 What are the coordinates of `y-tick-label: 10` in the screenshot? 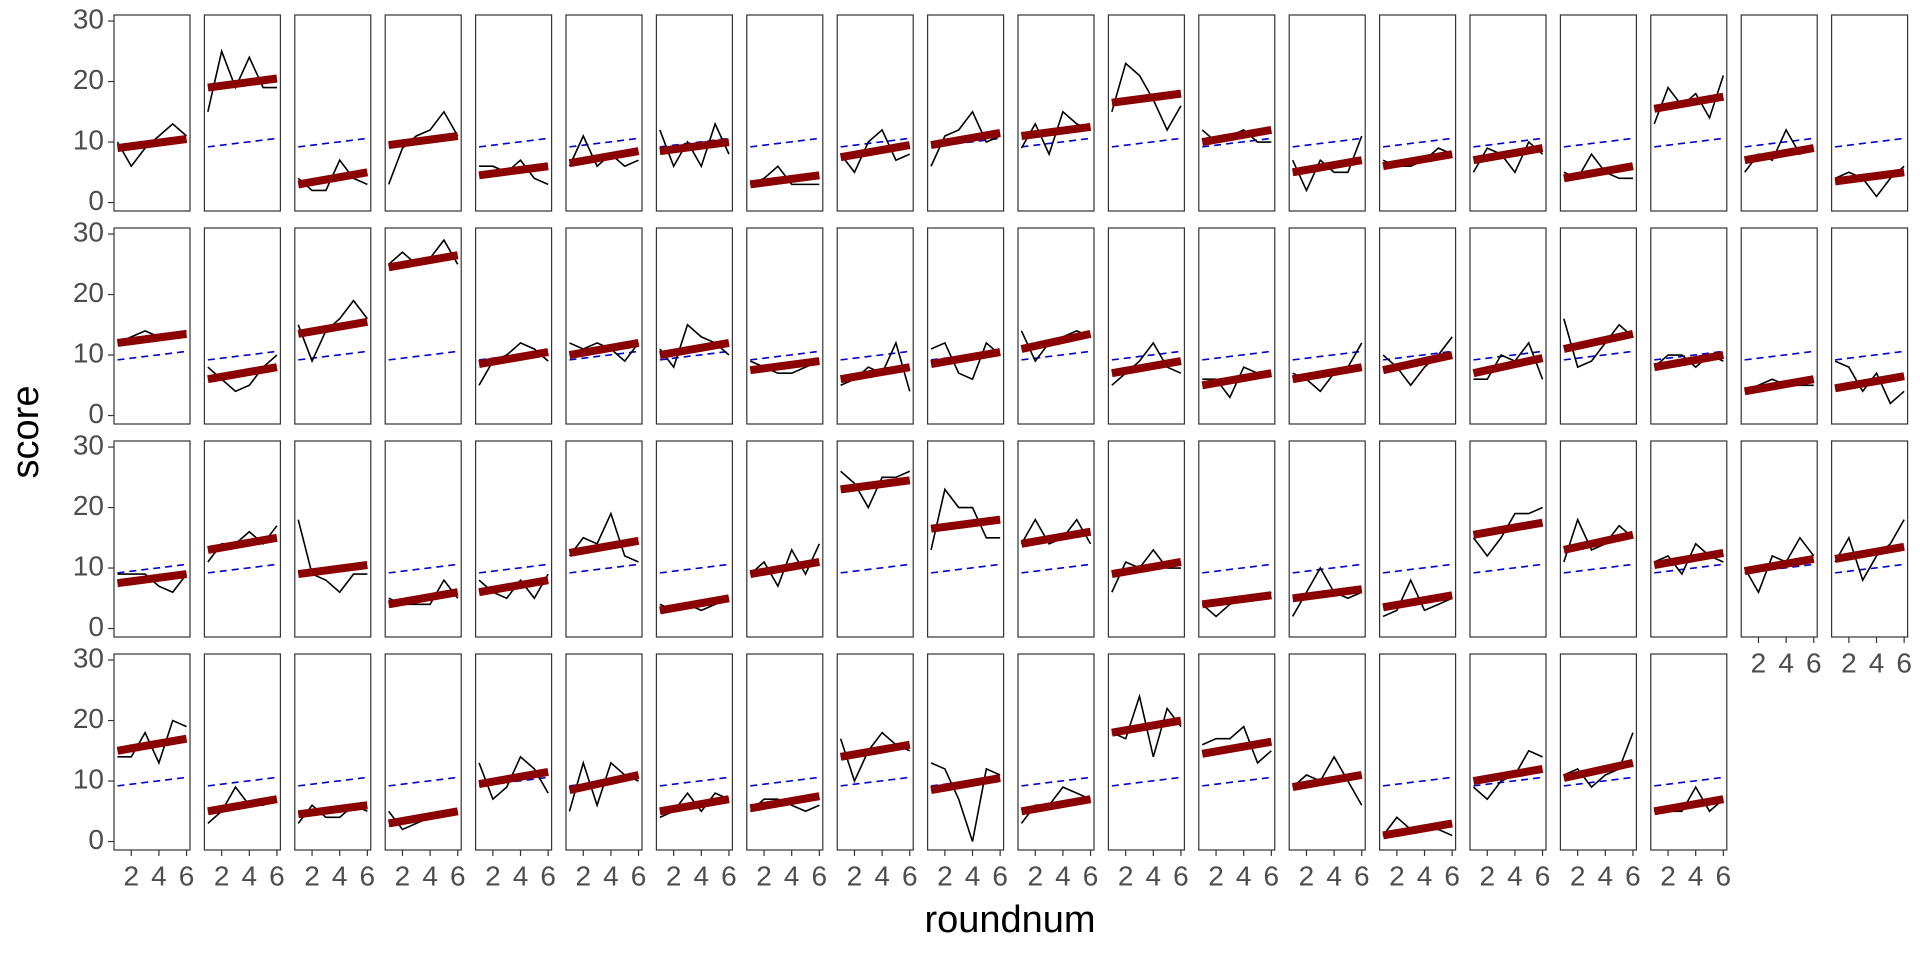 It's located at (88, 565).